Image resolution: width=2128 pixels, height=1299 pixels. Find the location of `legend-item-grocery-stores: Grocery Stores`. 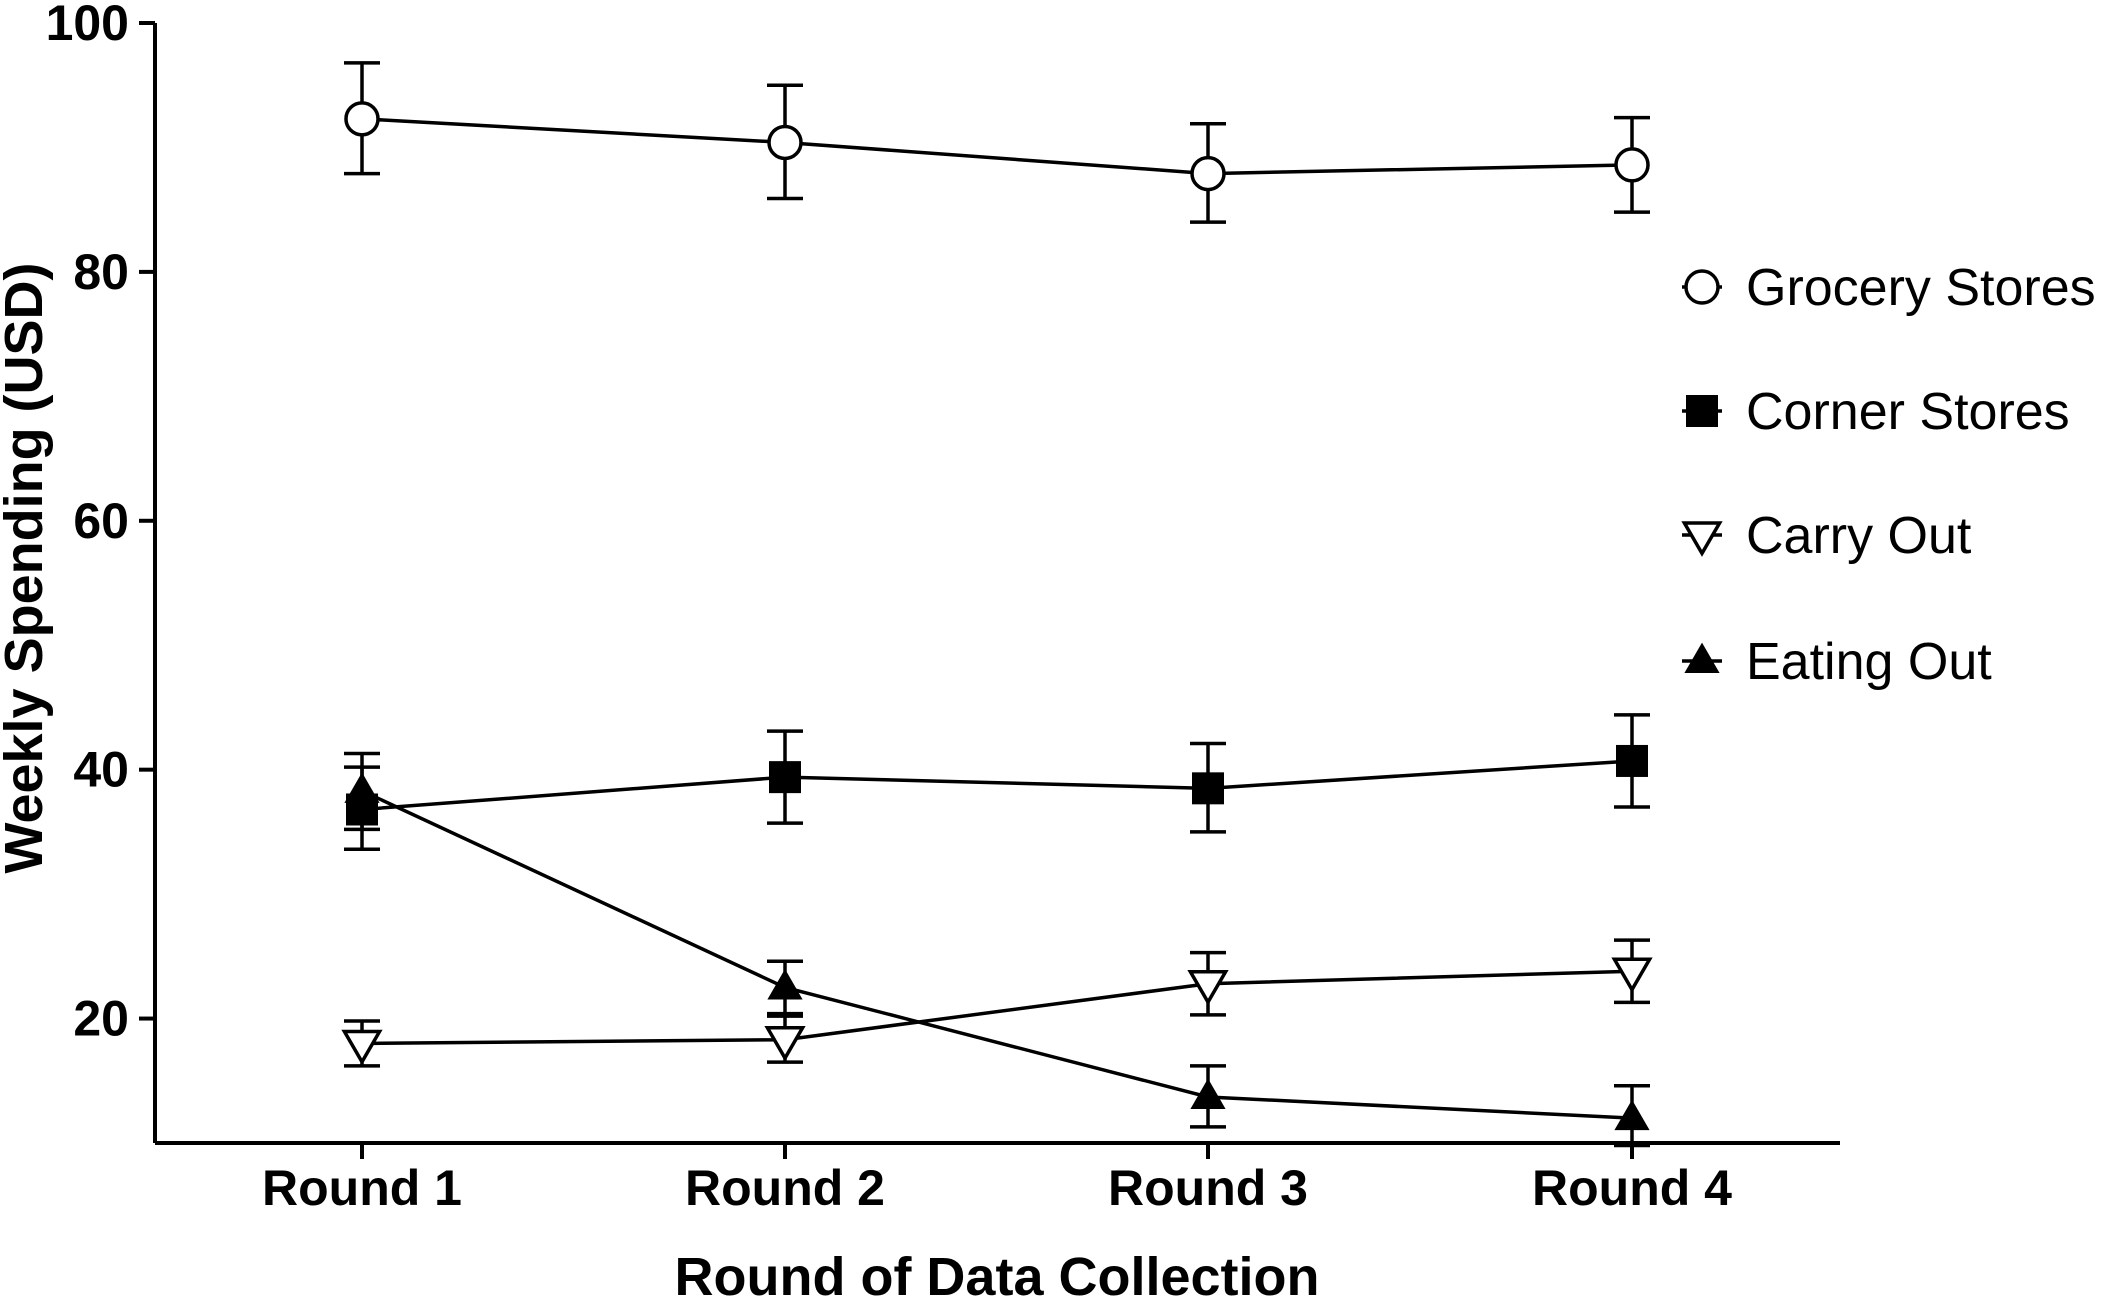

legend-item-grocery-stores: Grocery Stores is located at coordinates (1889, 288).